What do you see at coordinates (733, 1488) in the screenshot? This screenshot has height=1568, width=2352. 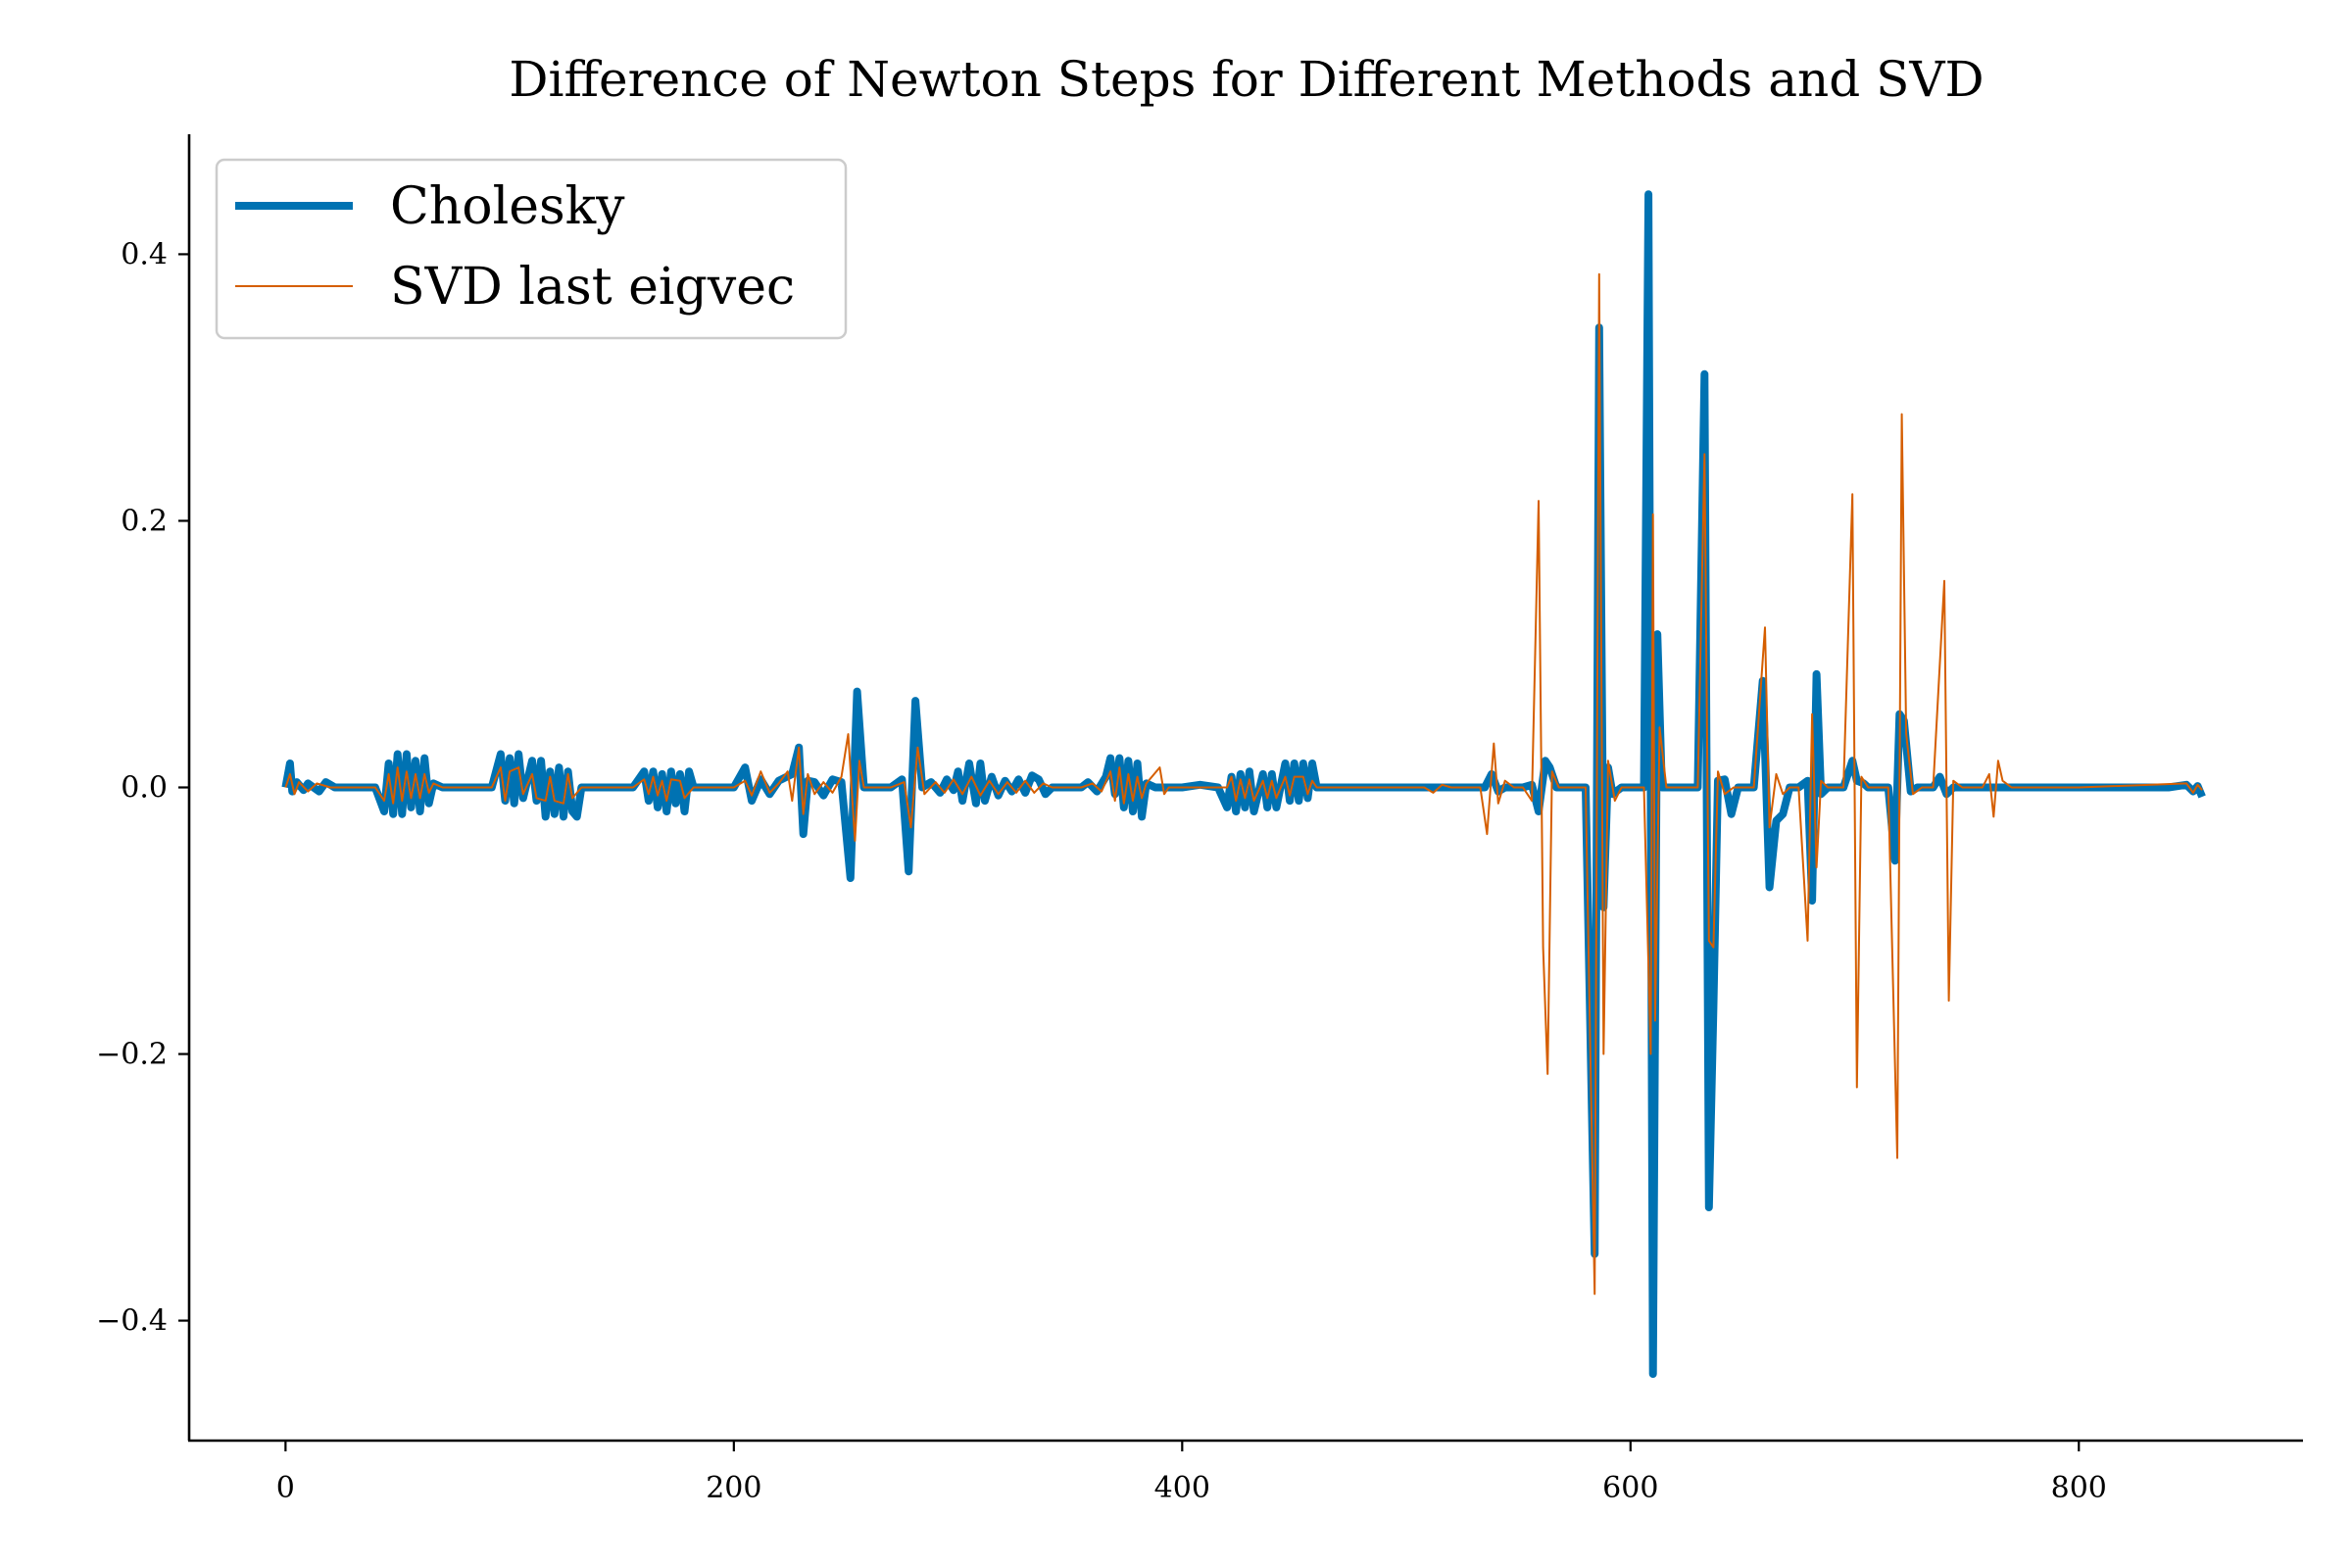 I see `x-tick-label: 200` at bounding box center [733, 1488].